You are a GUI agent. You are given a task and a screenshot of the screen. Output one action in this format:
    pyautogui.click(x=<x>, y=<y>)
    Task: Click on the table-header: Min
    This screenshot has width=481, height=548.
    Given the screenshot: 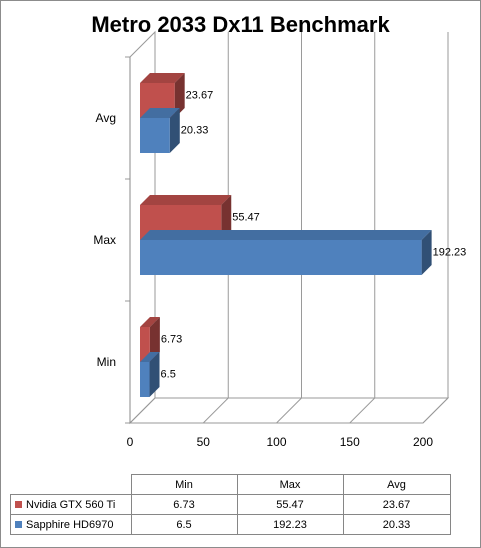 What is the action you would take?
    pyautogui.click(x=184, y=484)
    